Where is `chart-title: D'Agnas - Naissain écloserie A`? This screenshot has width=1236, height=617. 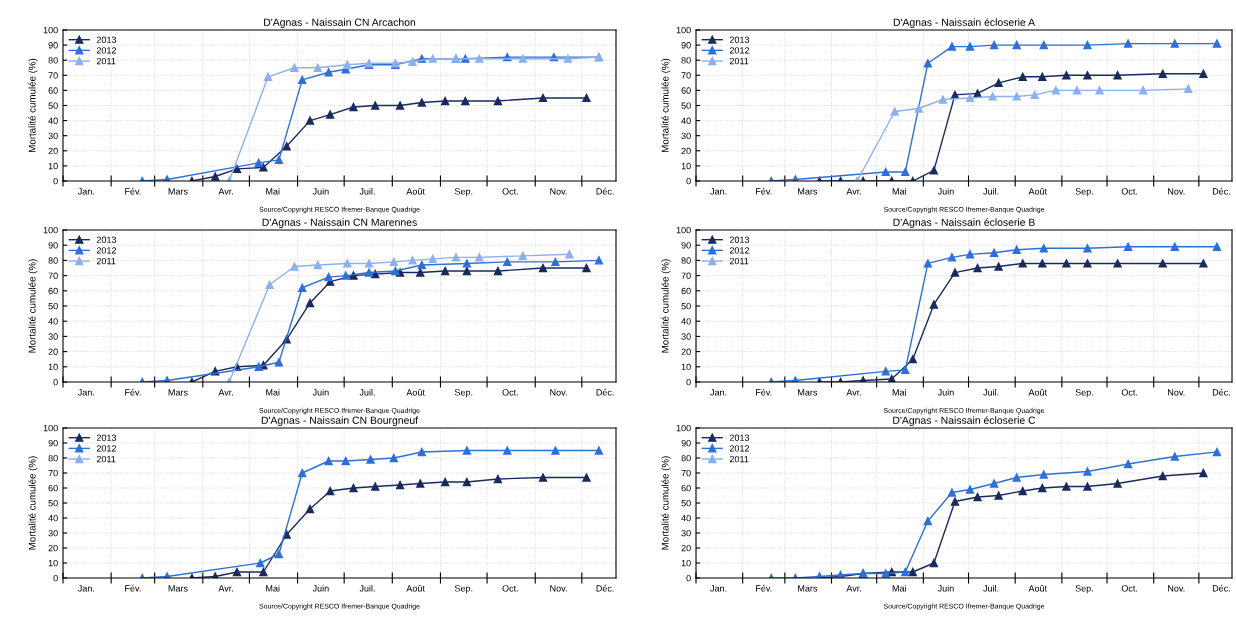 chart-title: D'Agnas - Naissain écloserie A is located at coordinates (964, 23).